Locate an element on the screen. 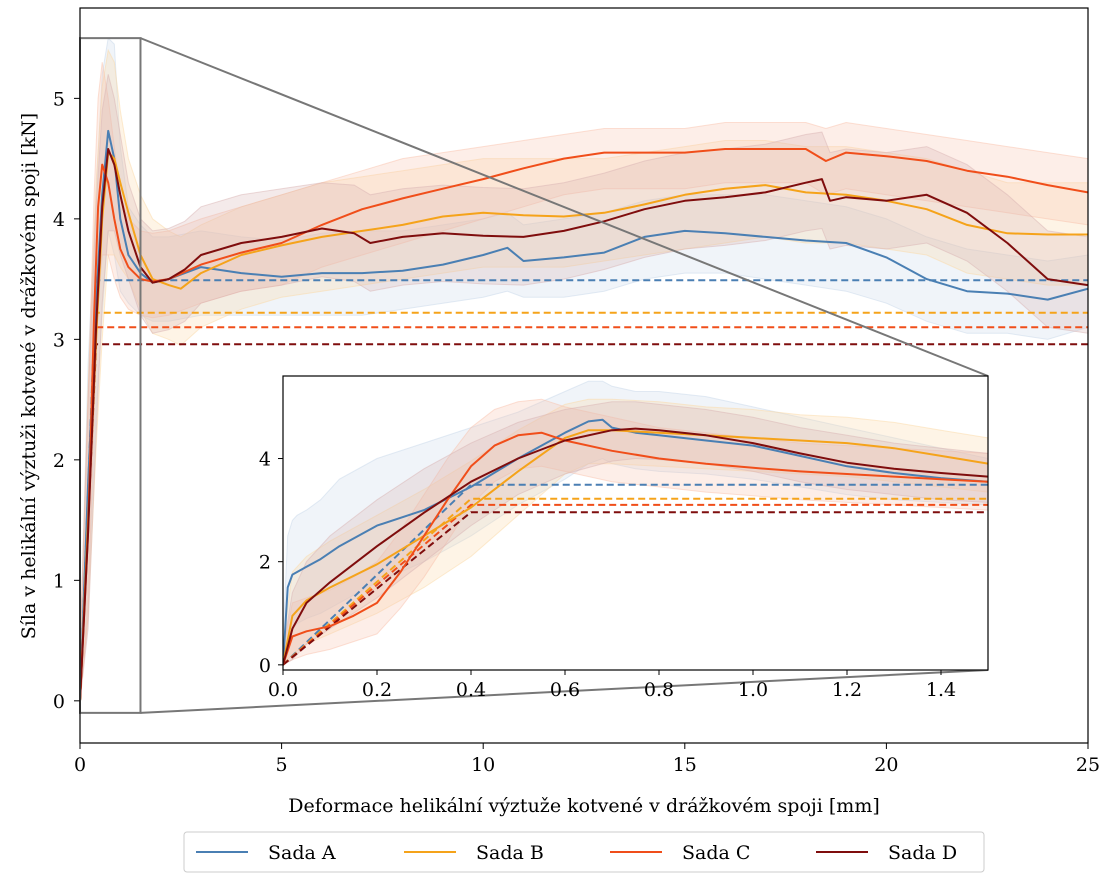  inset-limit-line-sada-b is located at coordinates (635, 581).